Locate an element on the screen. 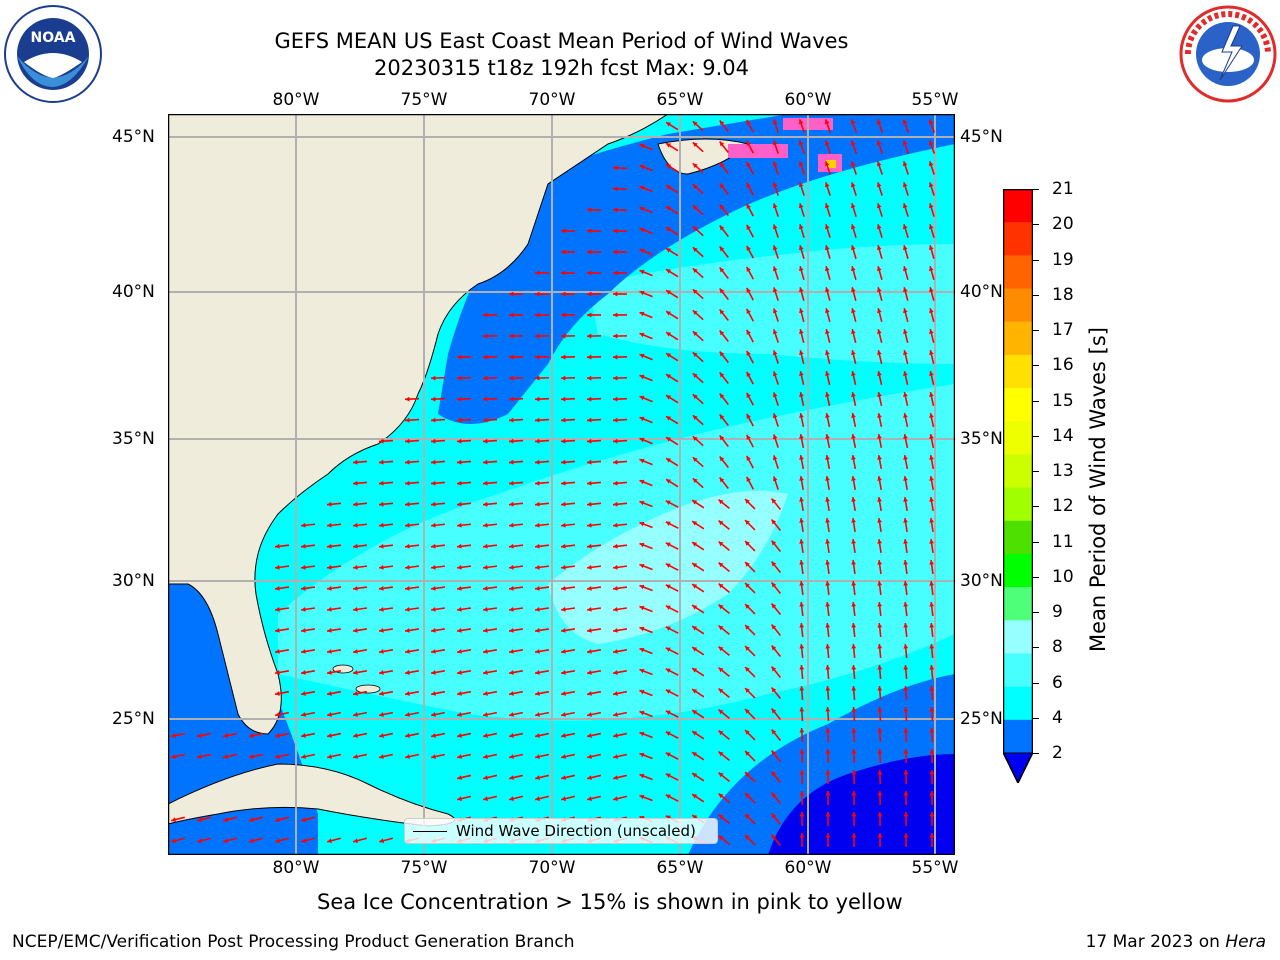  colorbar-tick-label: 16 is located at coordinates (1063, 365).